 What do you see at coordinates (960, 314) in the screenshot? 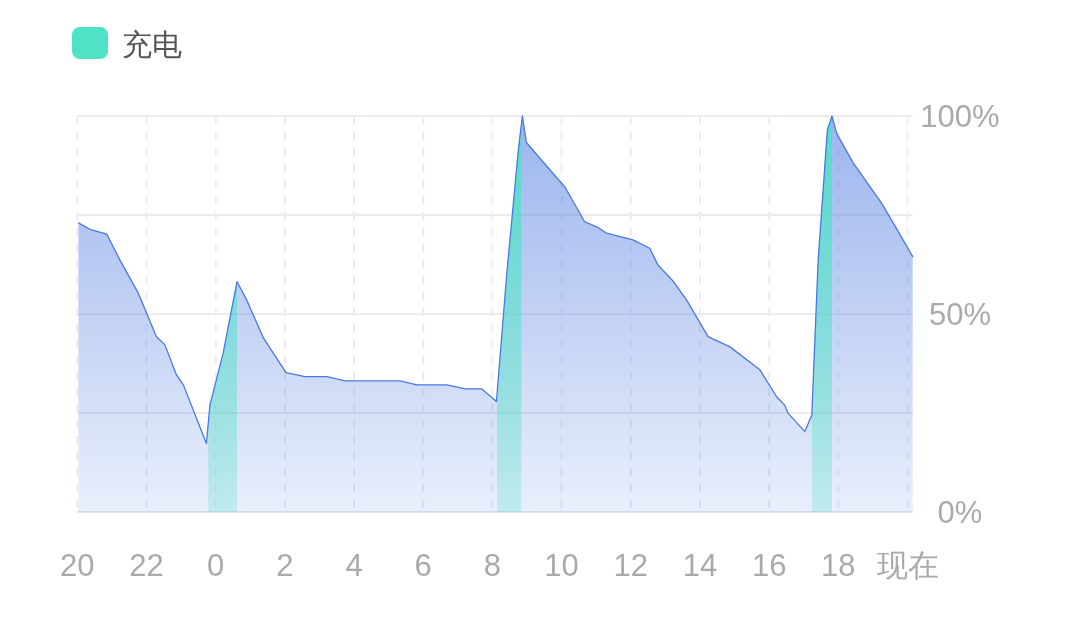
I see `y-tick-label: 50%` at bounding box center [960, 314].